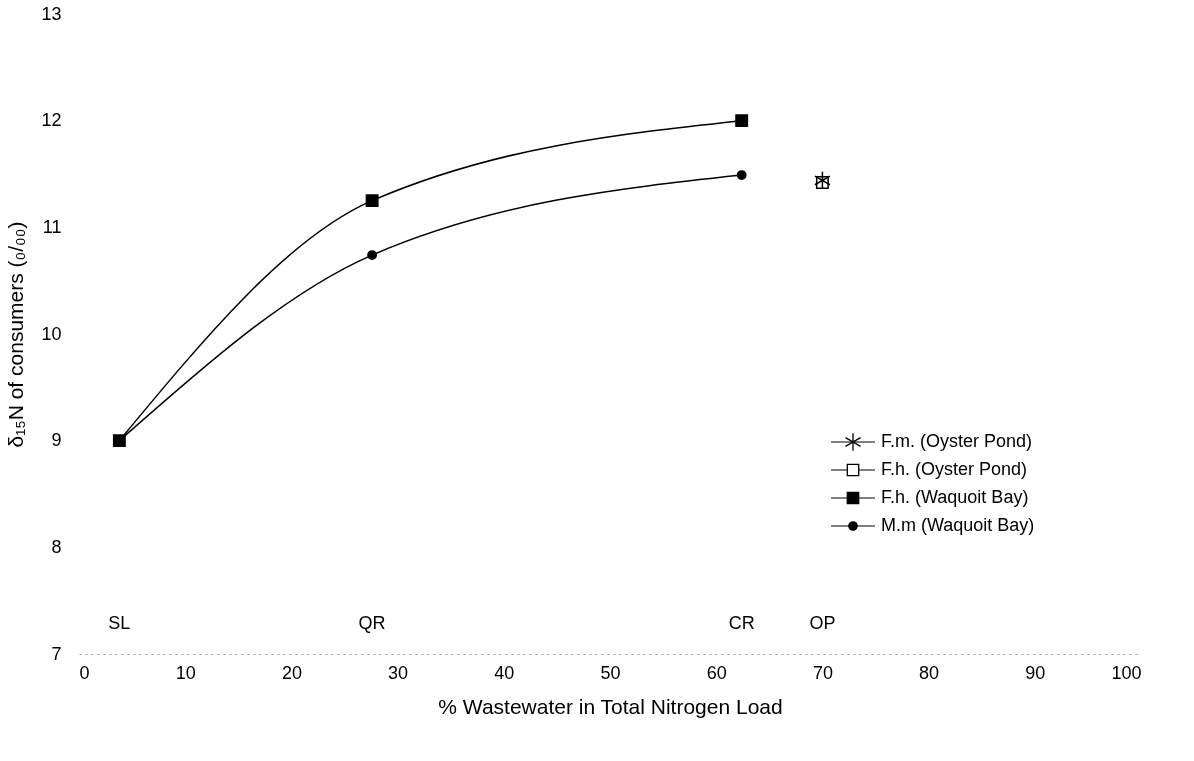  Describe the element at coordinates (16, 334) in the screenshot. I see `y-axis-title: δ₁₅N of consumers (₀/₀₀)` at that location.